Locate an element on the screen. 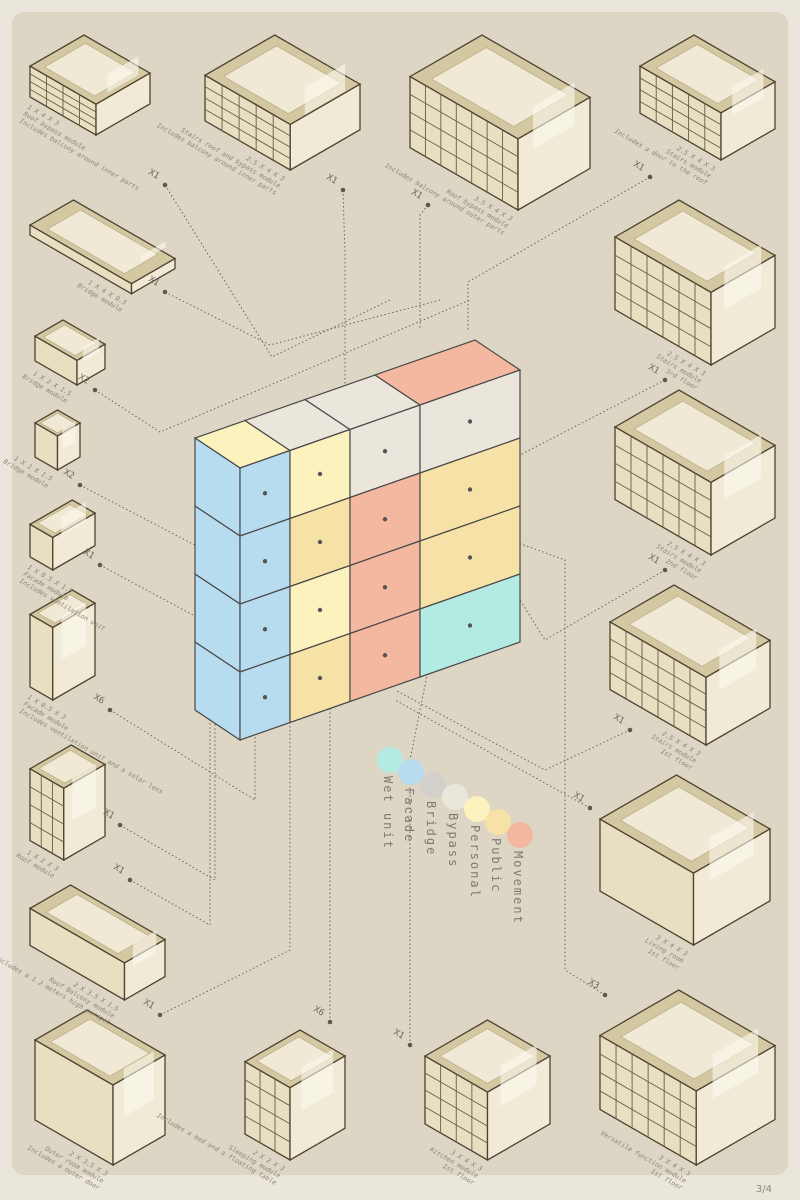 The height and width of the screenshot is (1200, 800). module-18-drawing is located at coordinates (295, 1095).